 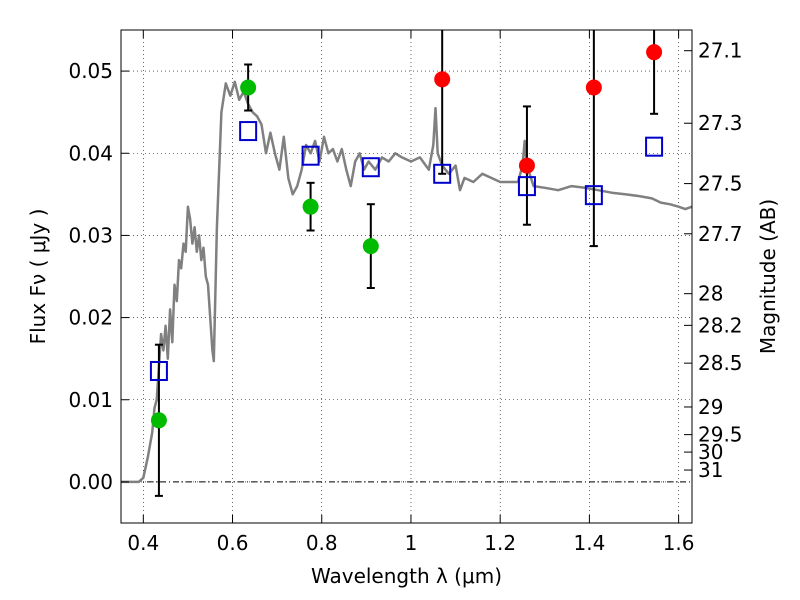 What do you see at coordinates (679, 543) in the screenshot?
I see `x-tick-label: 1.6` at bounding box center [679, 543].